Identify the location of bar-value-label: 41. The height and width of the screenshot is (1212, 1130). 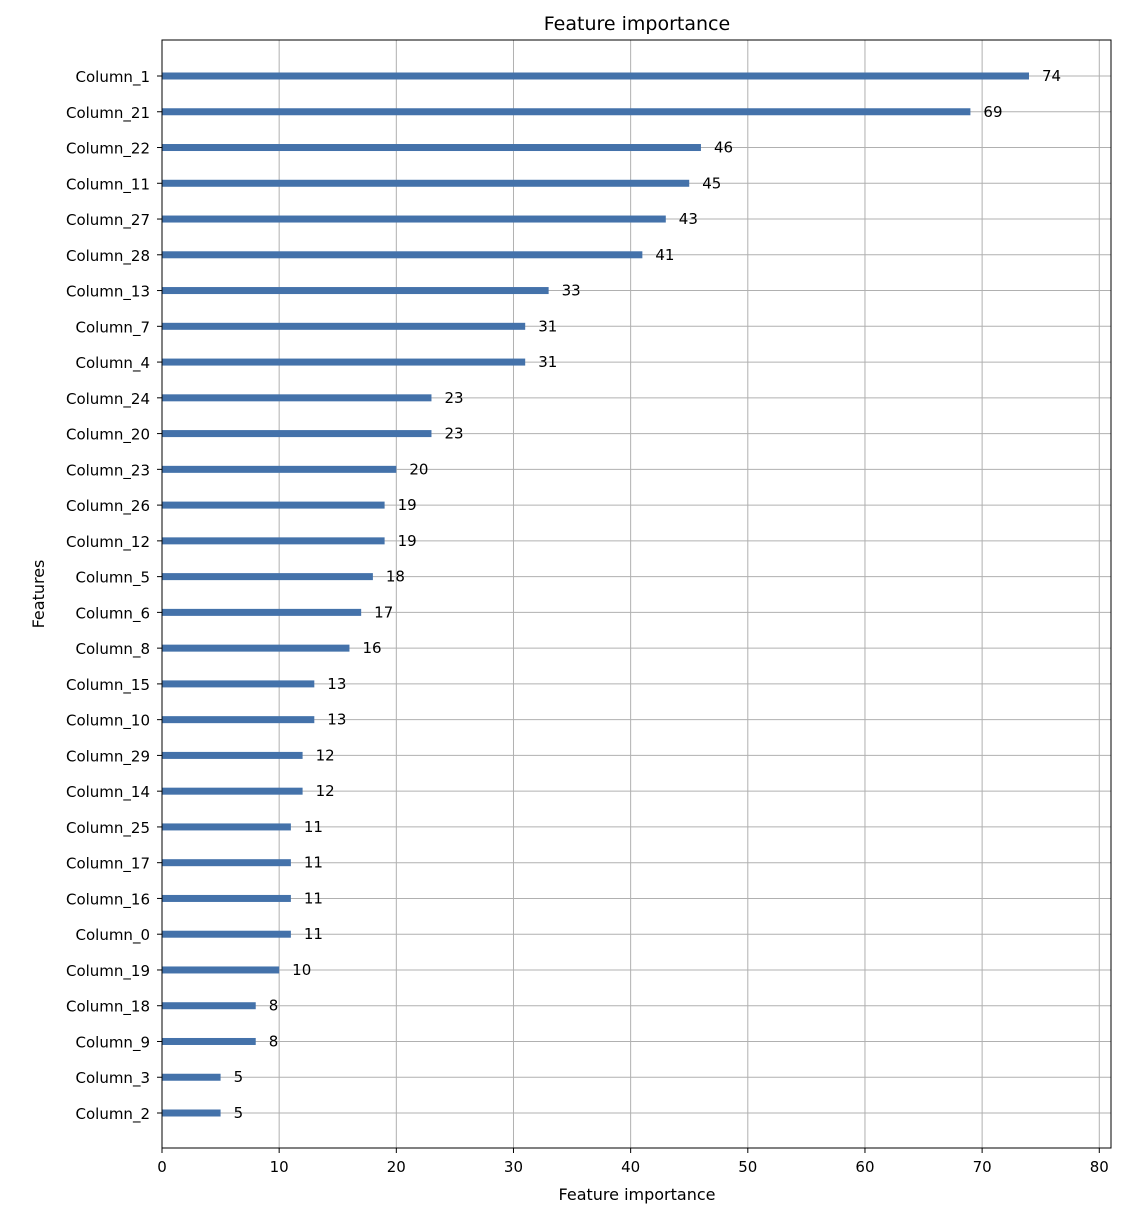
(664, 255).